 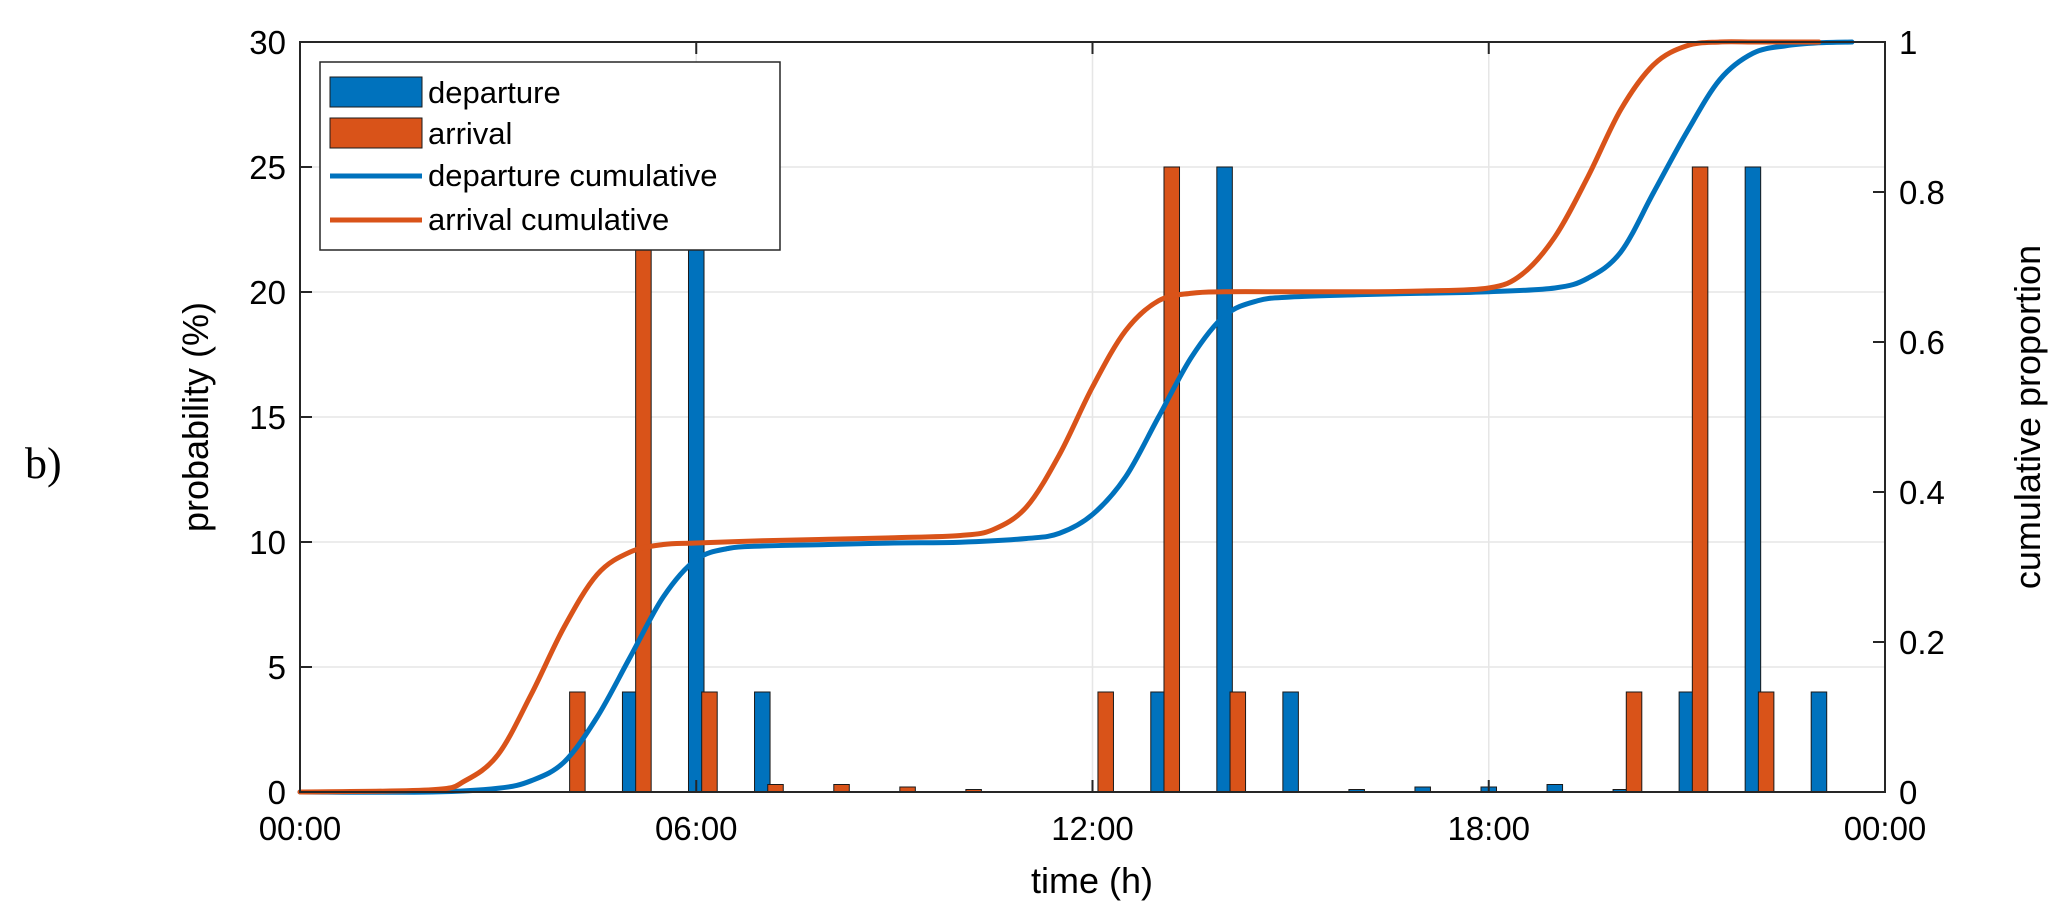 I want to click on x-tick-label: 06:00, so click(x=696, y=828).